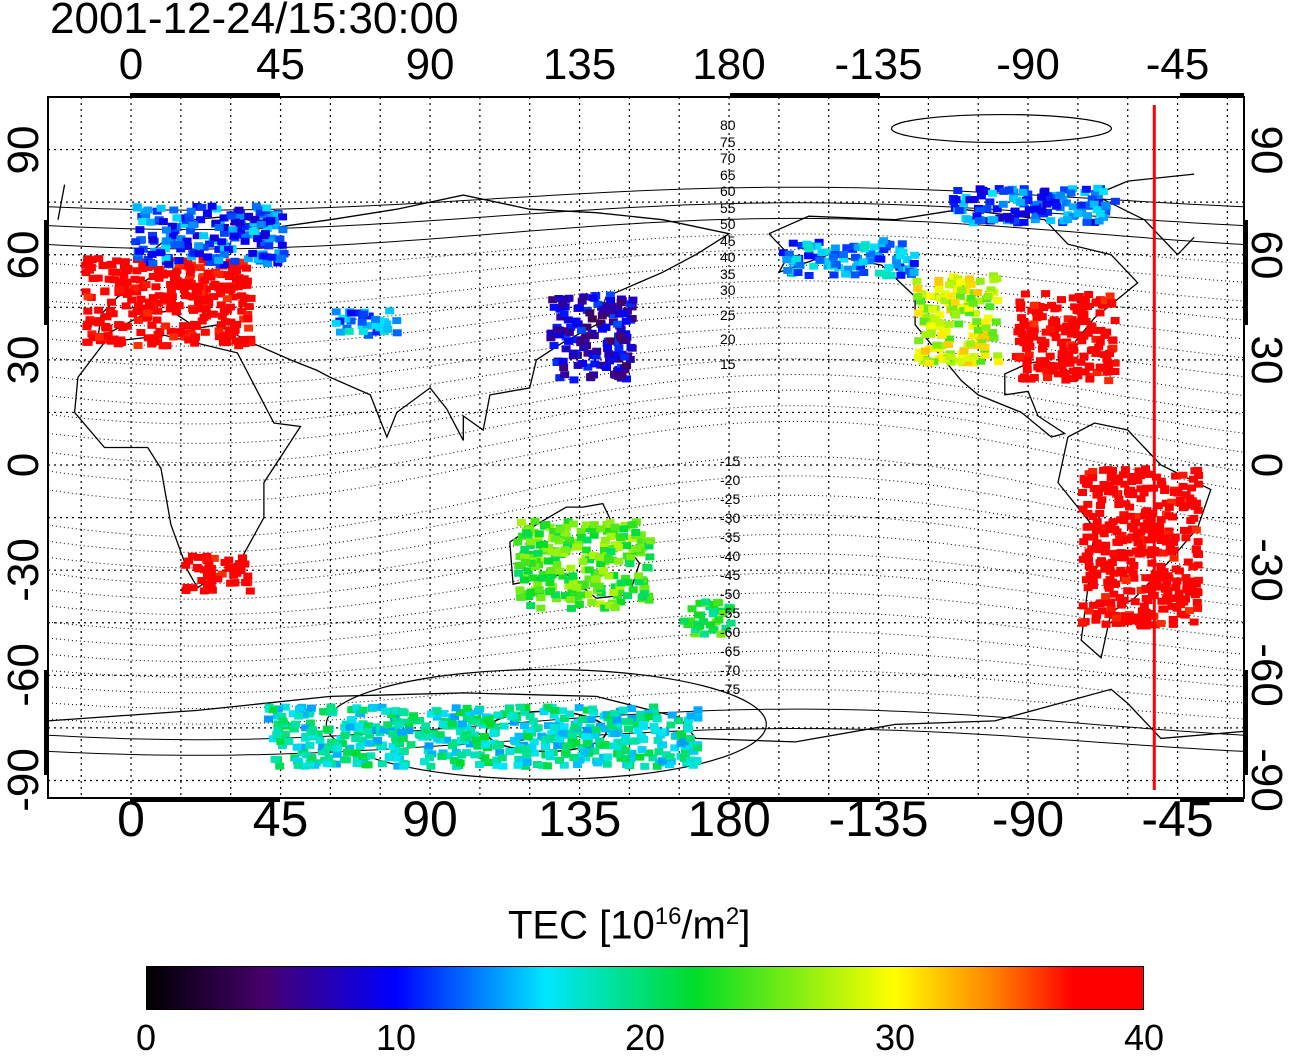  Describe the element at coordinates (1028, 819) in the screenshot. I see `longitude-tick-bottom: -90` at that location.